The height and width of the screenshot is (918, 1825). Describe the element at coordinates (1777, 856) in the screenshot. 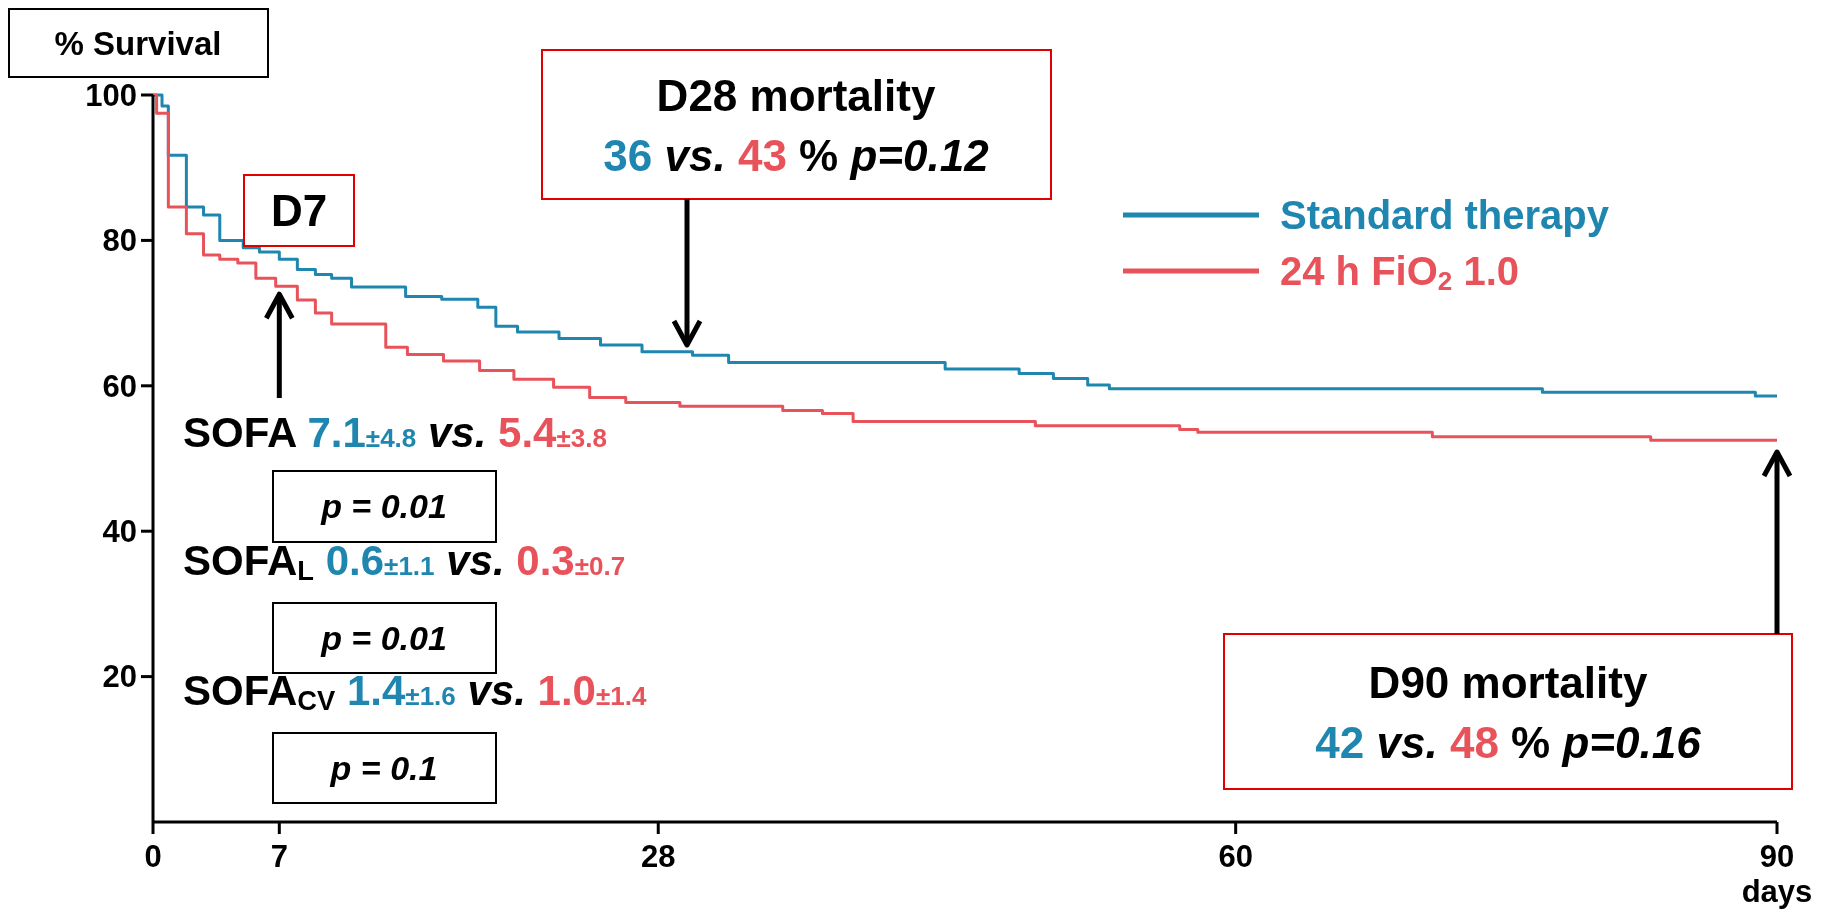

I see `x-tick-label: 90` at that location.